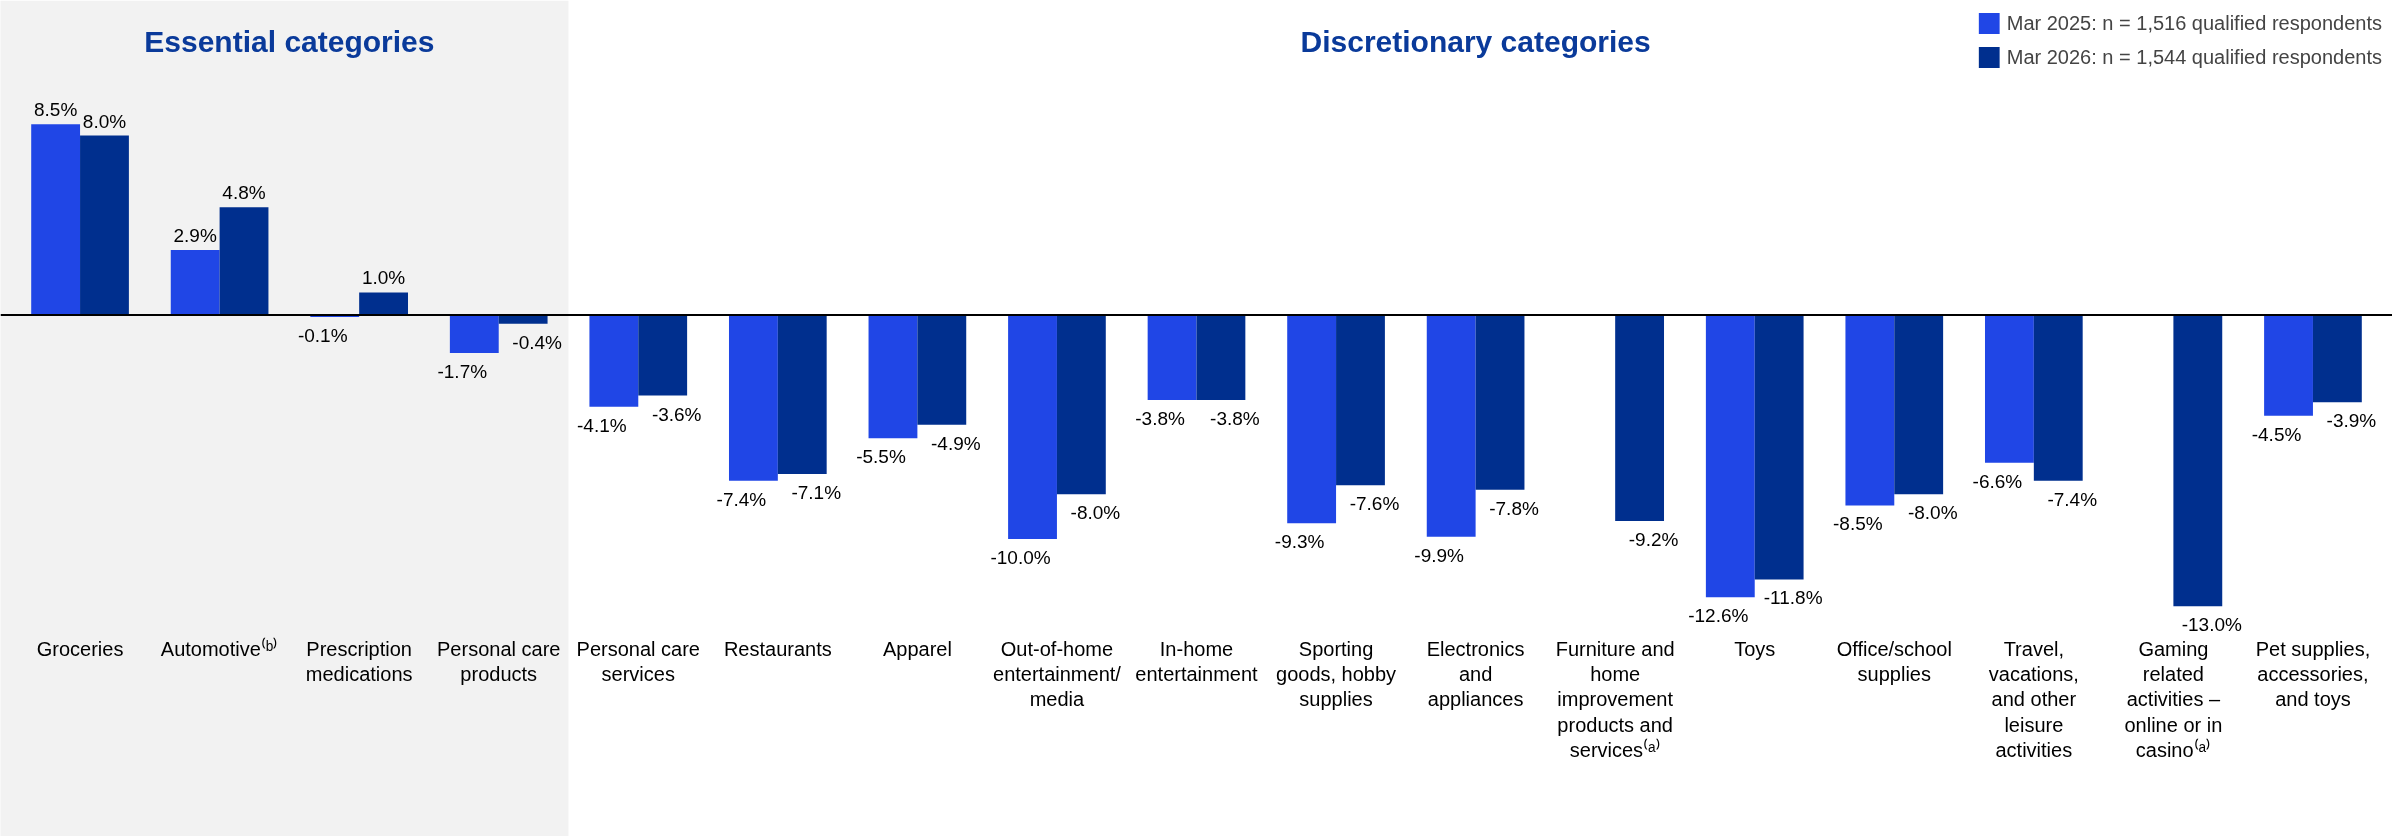  Describe the element at coordinates (499, 661) in the screenshot. I see `x-tick-label: Personal care products` at that location.